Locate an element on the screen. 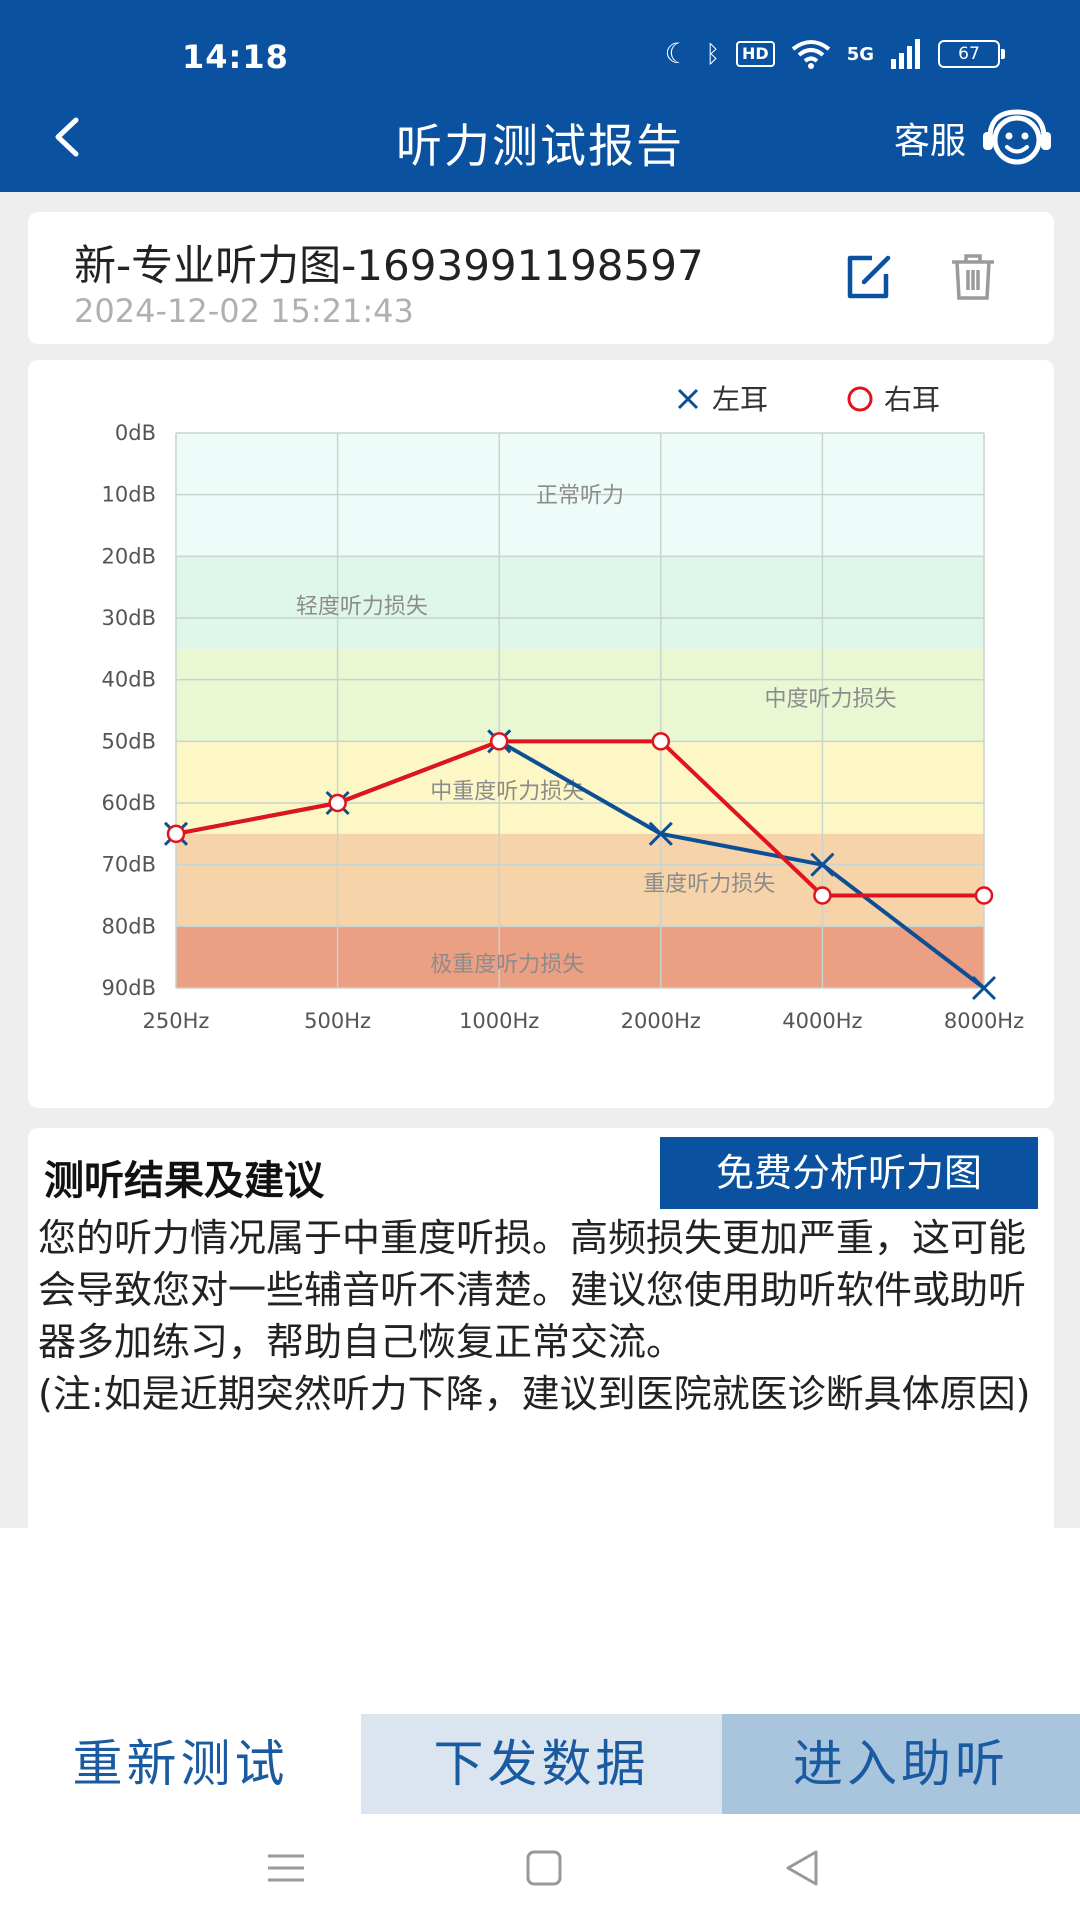 The height and width of the screenshot is (1920, 1080). legend-label: 右耳 is located at coordinates (912, 399).